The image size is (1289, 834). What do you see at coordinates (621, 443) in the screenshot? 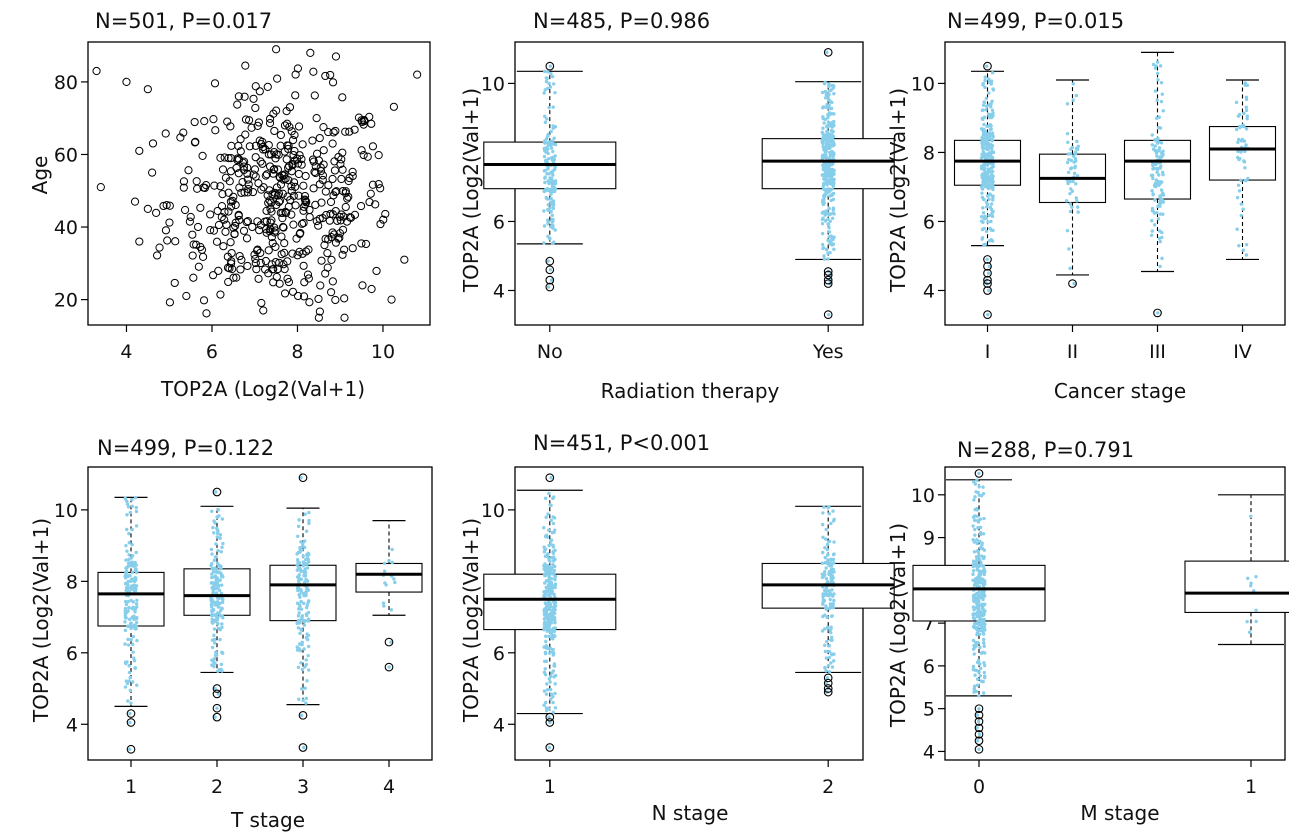
I see `panel-title: N=451, P<0.001` at bounding box center [621, 443].